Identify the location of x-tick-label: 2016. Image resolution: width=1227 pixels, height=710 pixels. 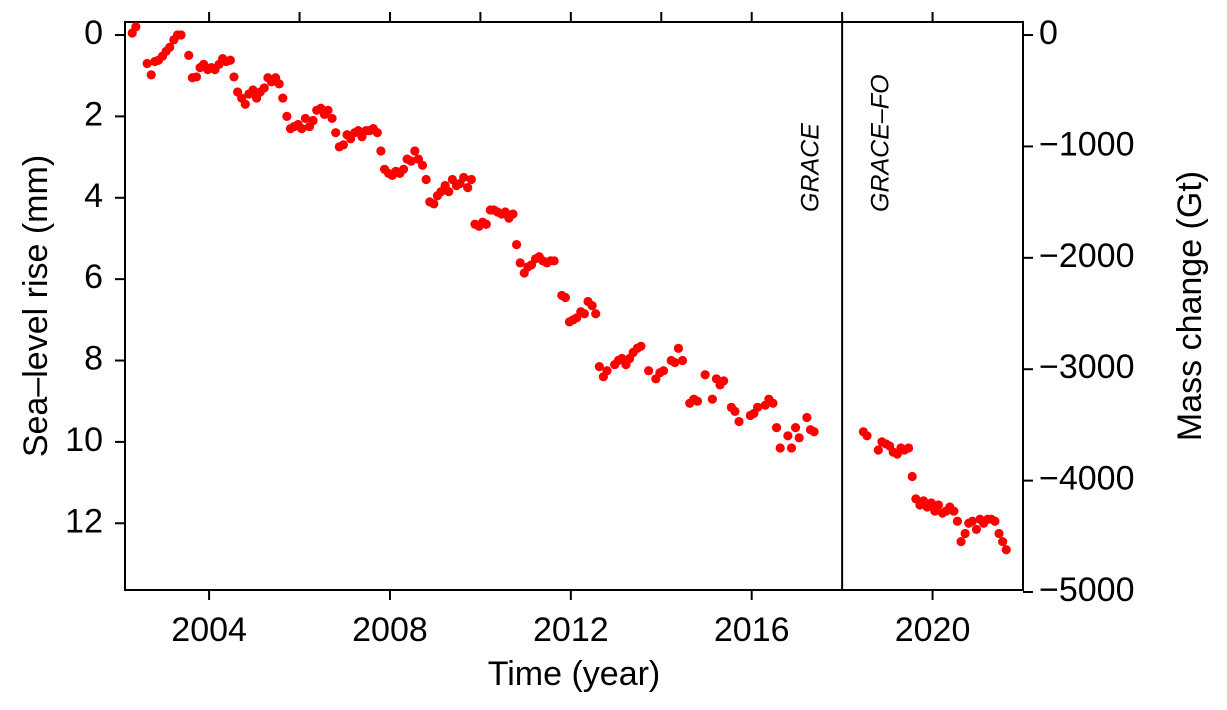
(752, 630).